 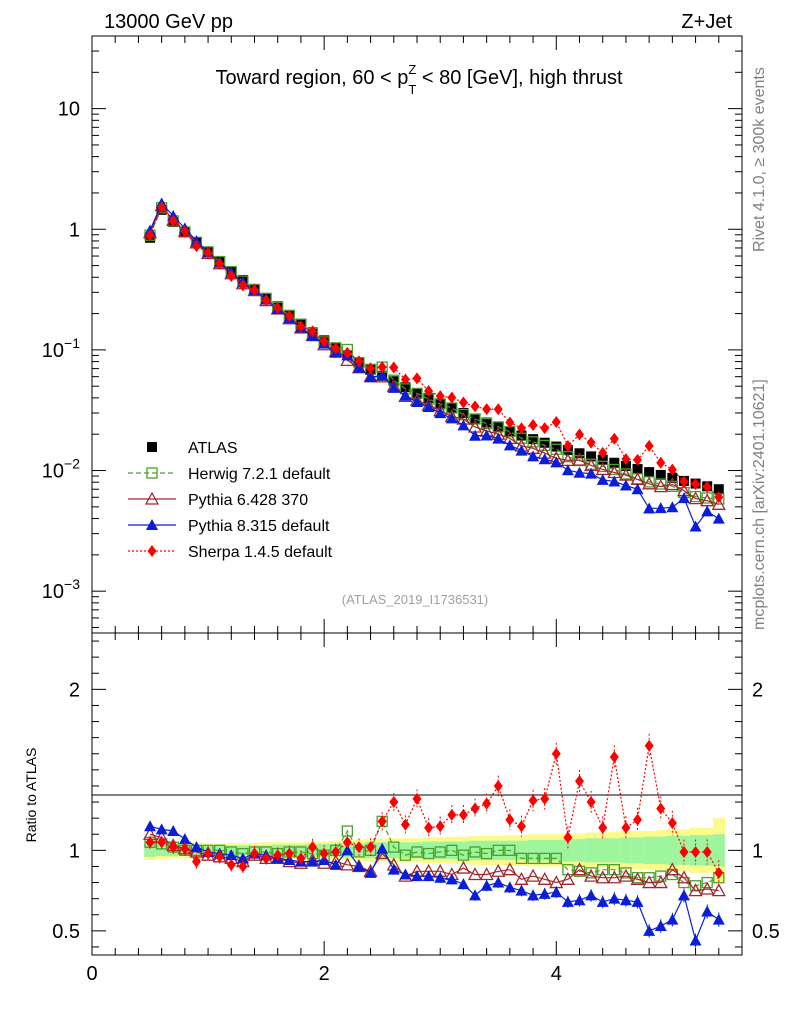 I want to click on main-y-tick-label: 10−3, so click(x=61, y=589).